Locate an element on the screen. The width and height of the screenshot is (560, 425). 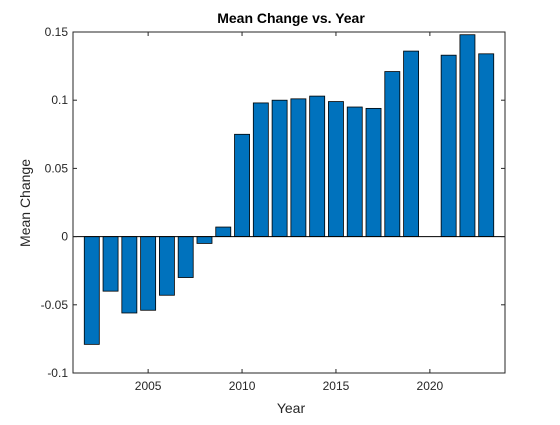
x-tick-label: 2015 is located at coordinates (336, 386).